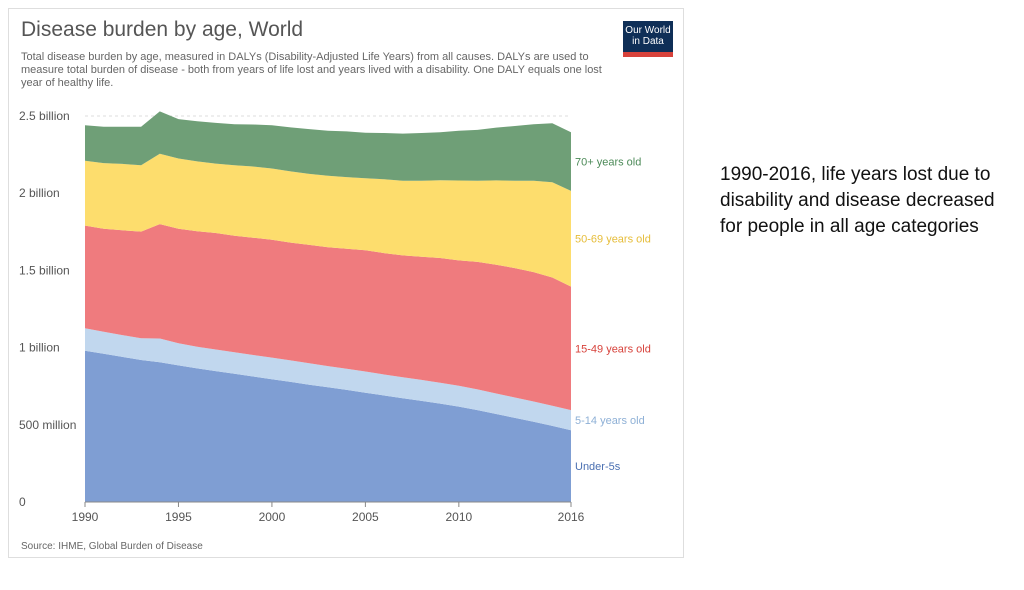 The width and height of the screenshot is (1024, 590). Describe the element at coordinates (458, 517) in the screenshot. I see `x-tick-label-4: 2010` at that location.